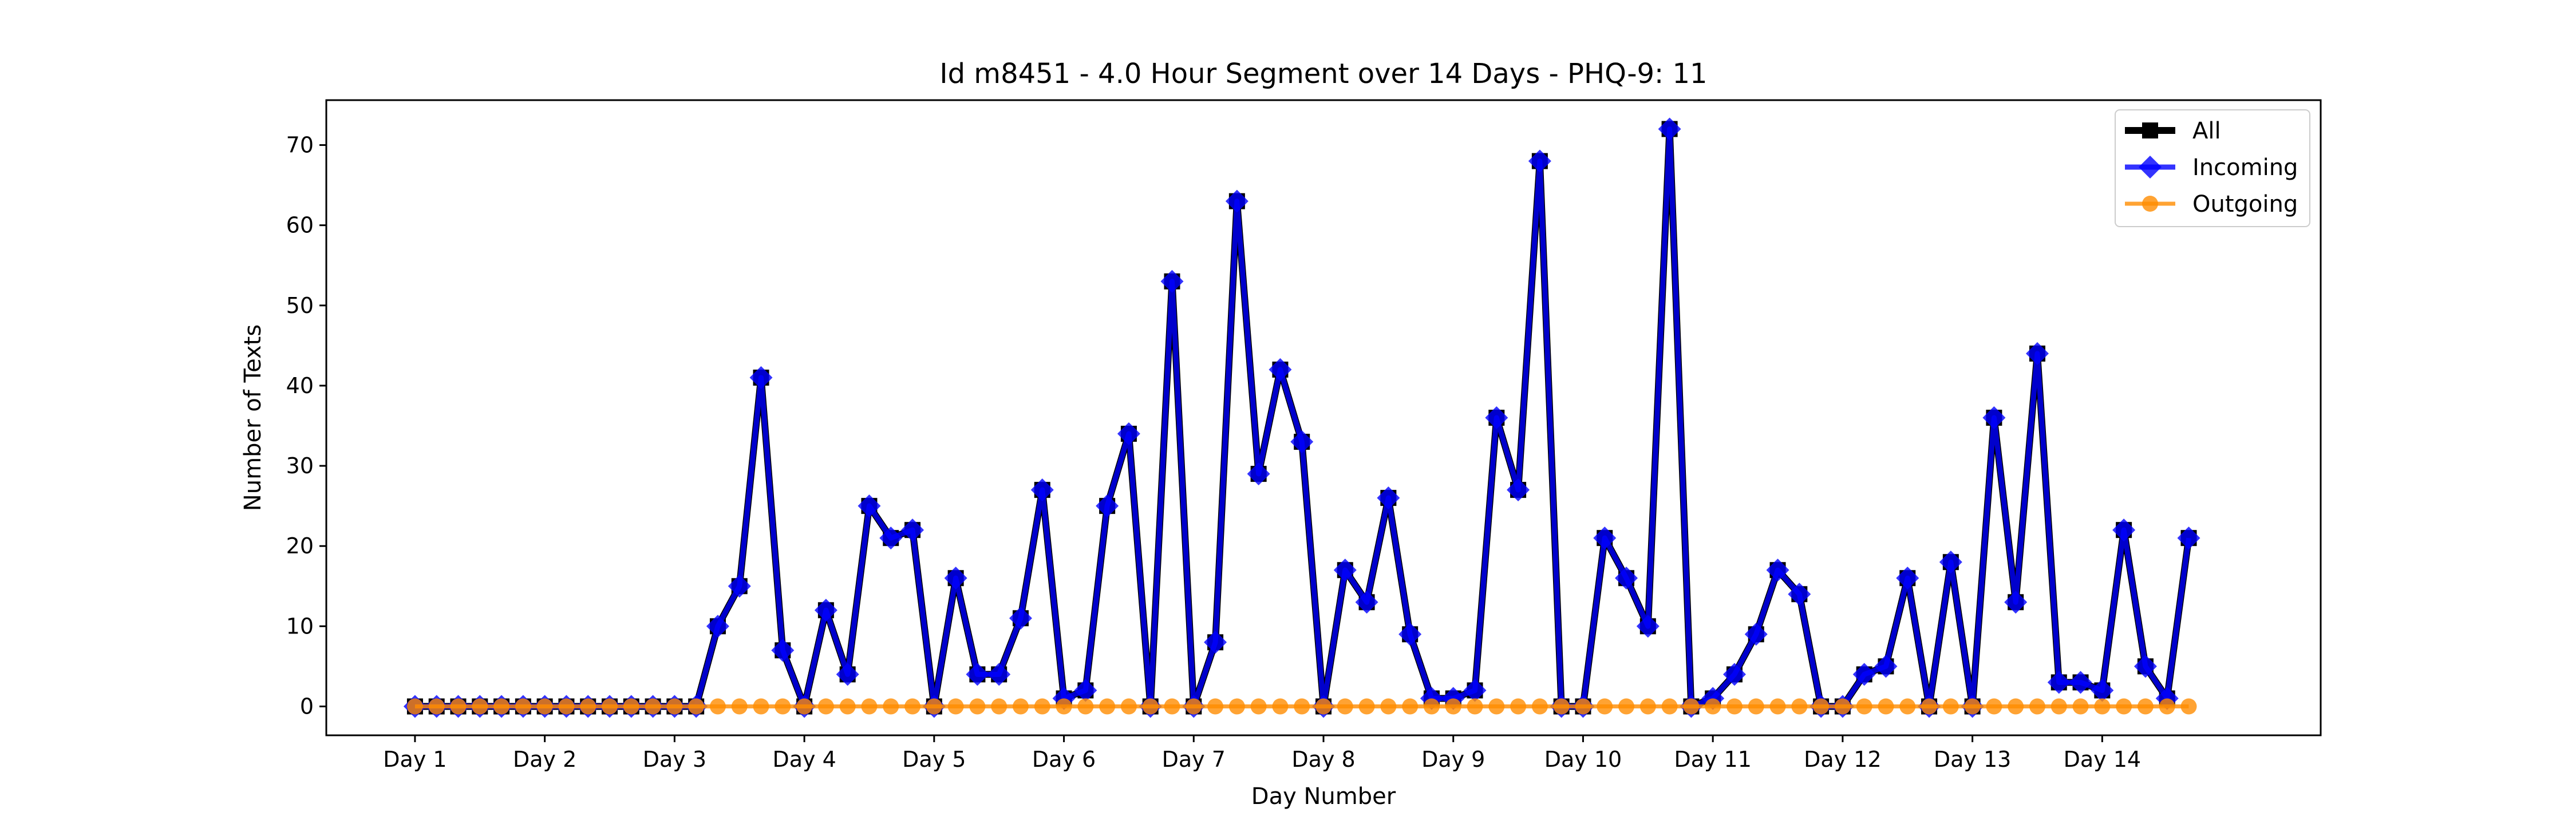 The width and height of the screenshot is (2576, 824). Describe the element at coordinates (2150, 130) in the screenshot. I see `legend-marker-all` at that location.